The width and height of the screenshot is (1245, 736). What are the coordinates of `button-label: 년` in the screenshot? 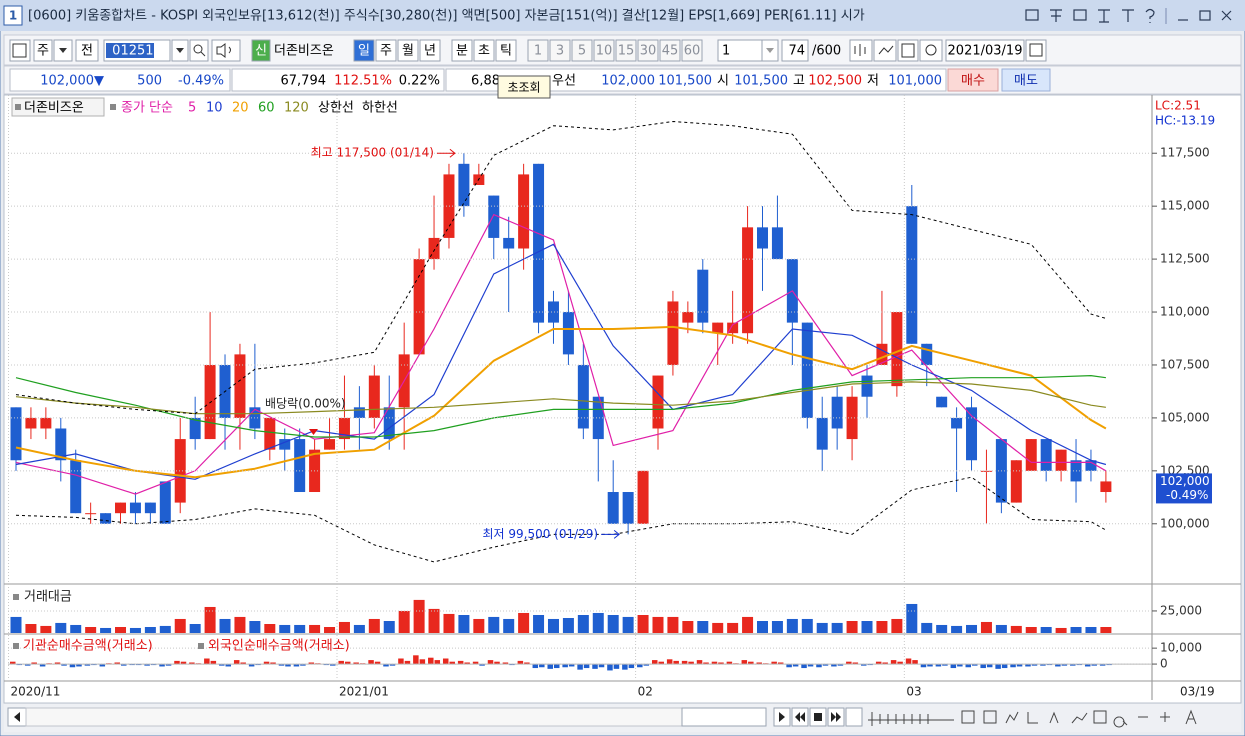 It's located at (430, 51).